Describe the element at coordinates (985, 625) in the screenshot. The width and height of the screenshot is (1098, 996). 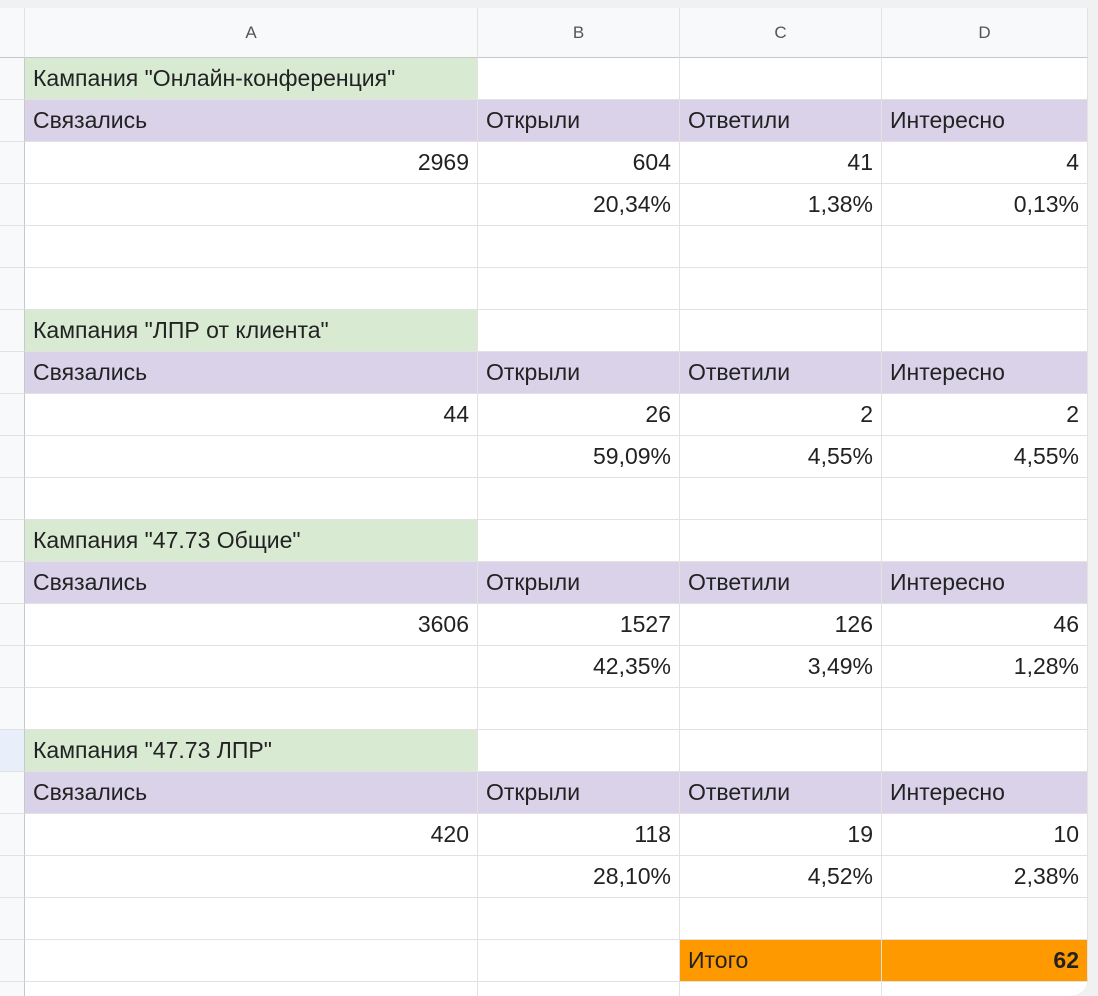
I see `count-cell: 46` at that location.